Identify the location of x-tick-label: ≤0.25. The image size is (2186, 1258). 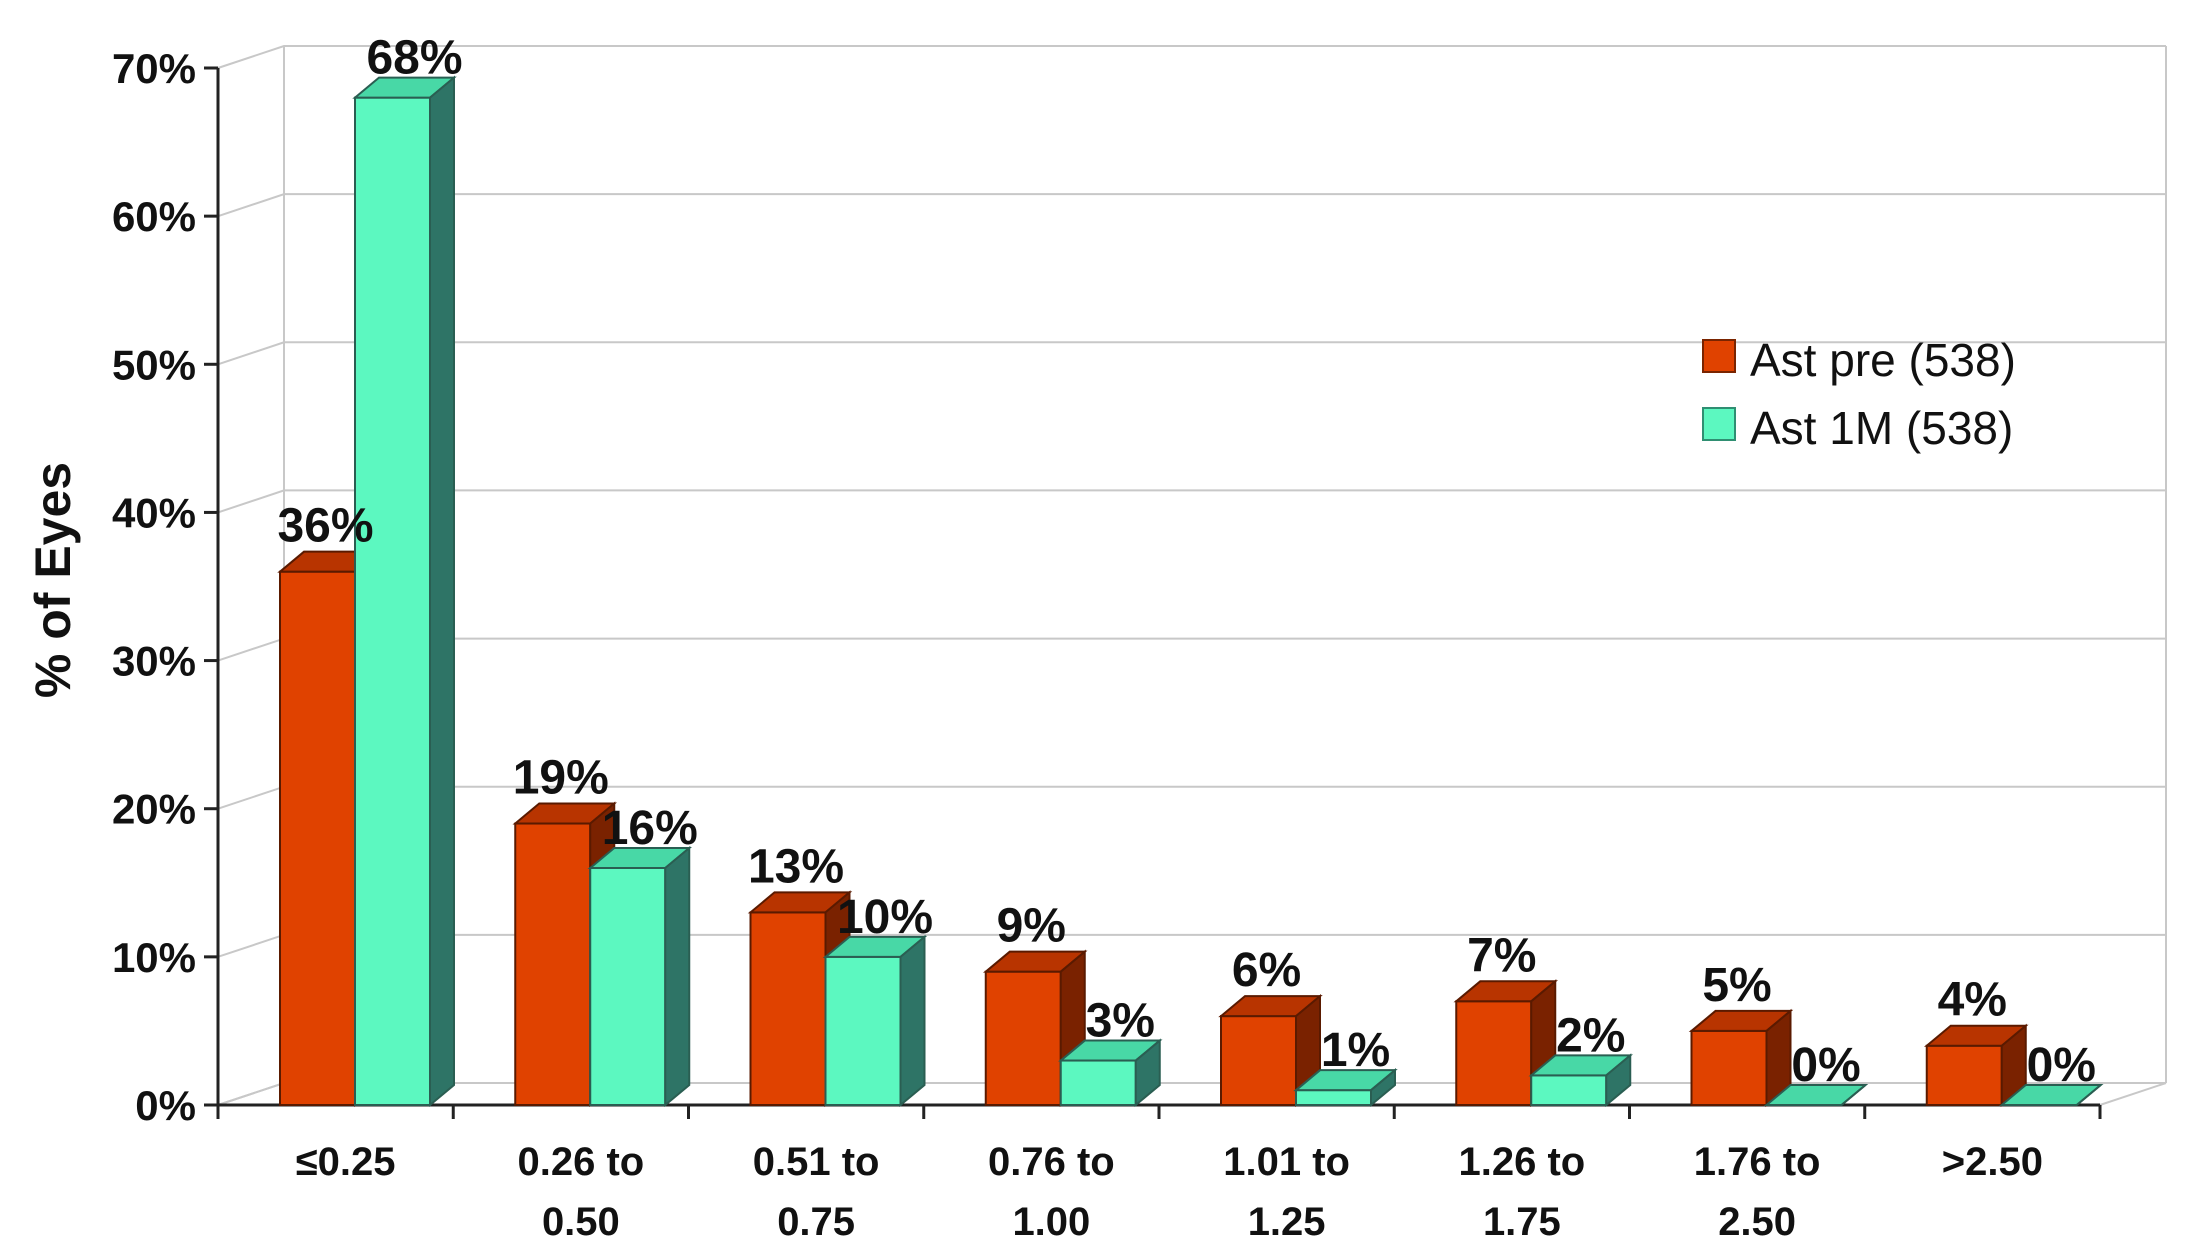
(346, 1162).